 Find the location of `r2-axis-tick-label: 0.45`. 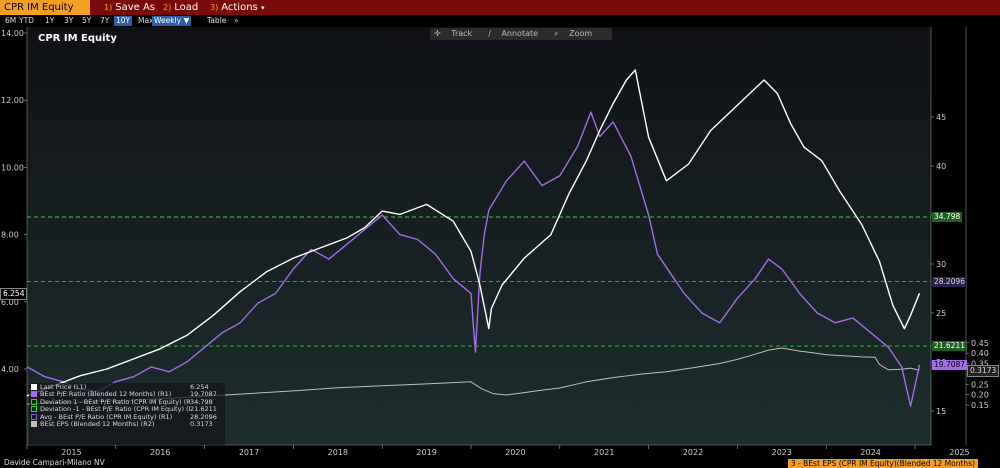

r2-axis-tick-label: 0.45 is located at coordinates (980, 343).